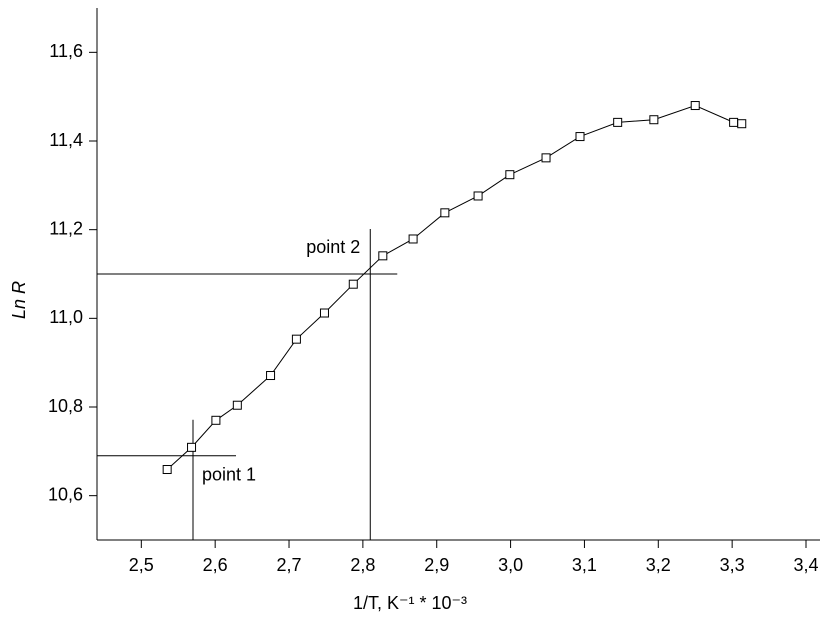 The image size is (832, 625). Describe the element at coordinates (215, 565) in the screenshot. I see `x-tick-label: 2,6` at that location.